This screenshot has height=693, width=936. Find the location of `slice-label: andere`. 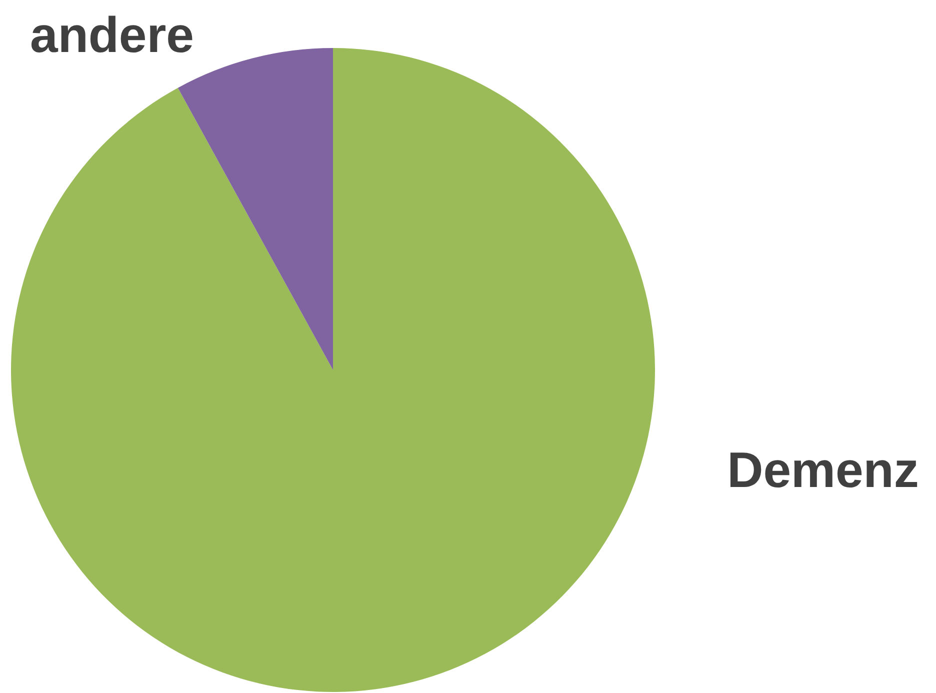

slice-label: andere is located at coordinates (112, 35).